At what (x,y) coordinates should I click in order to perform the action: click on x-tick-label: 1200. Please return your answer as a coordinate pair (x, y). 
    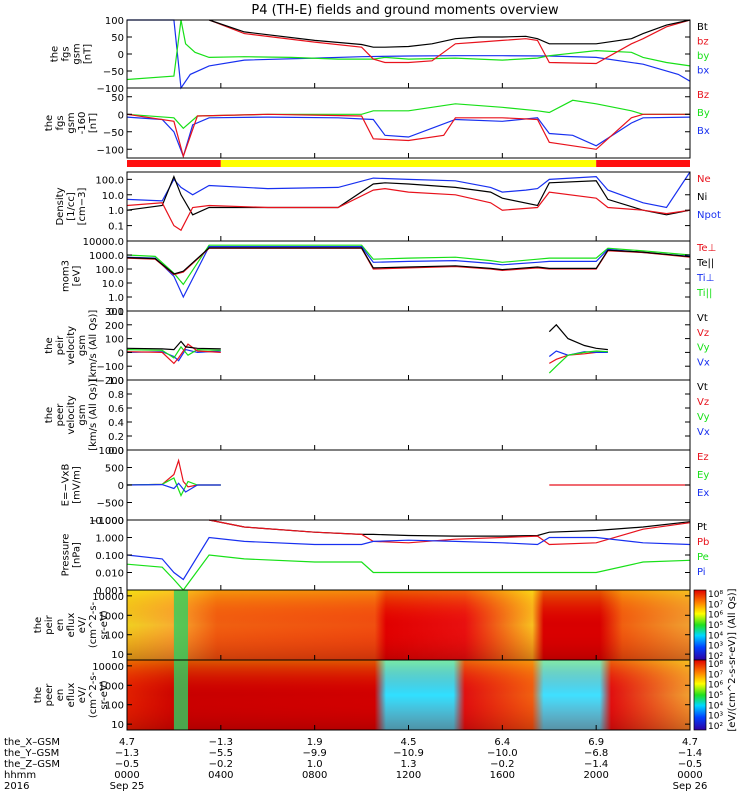
    Looking at the image, I should click on (408, 775).